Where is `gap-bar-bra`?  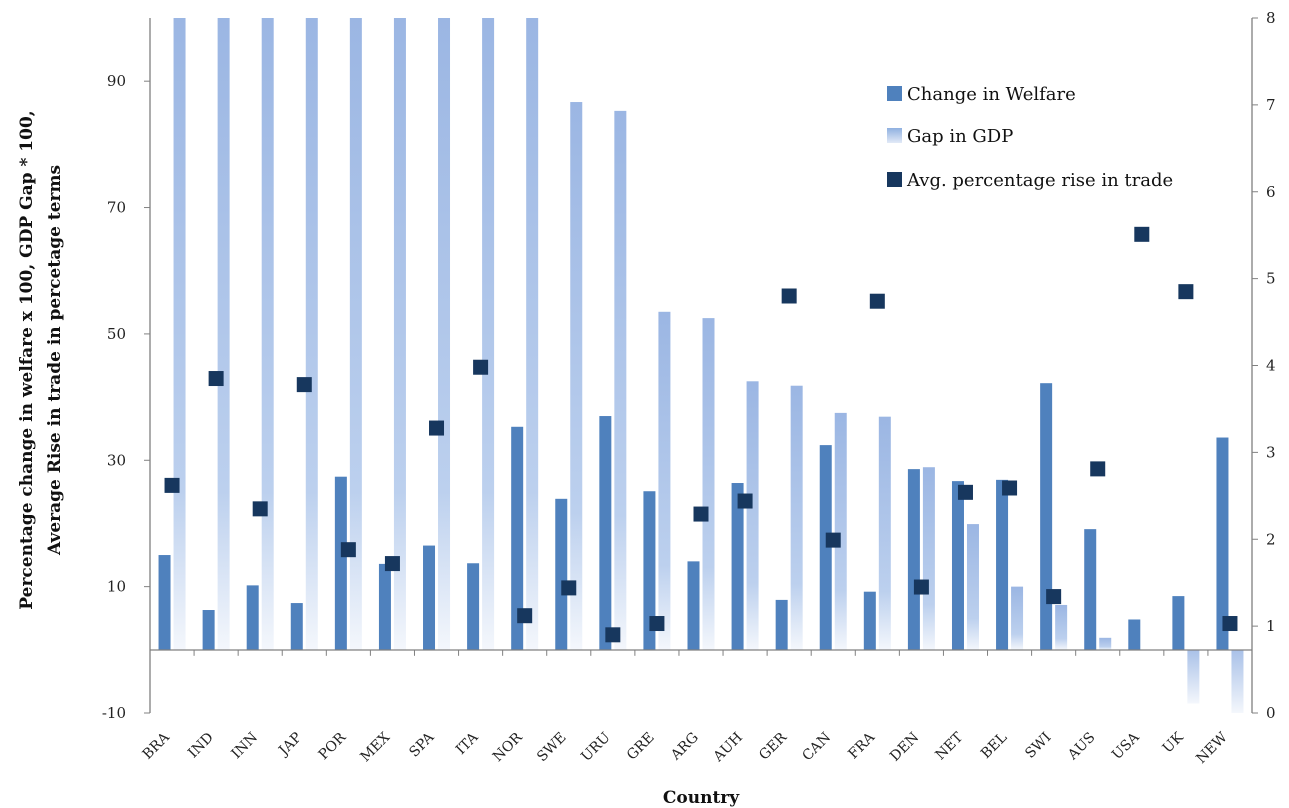
gap-bar-bra is located at coordinates (179, 334).